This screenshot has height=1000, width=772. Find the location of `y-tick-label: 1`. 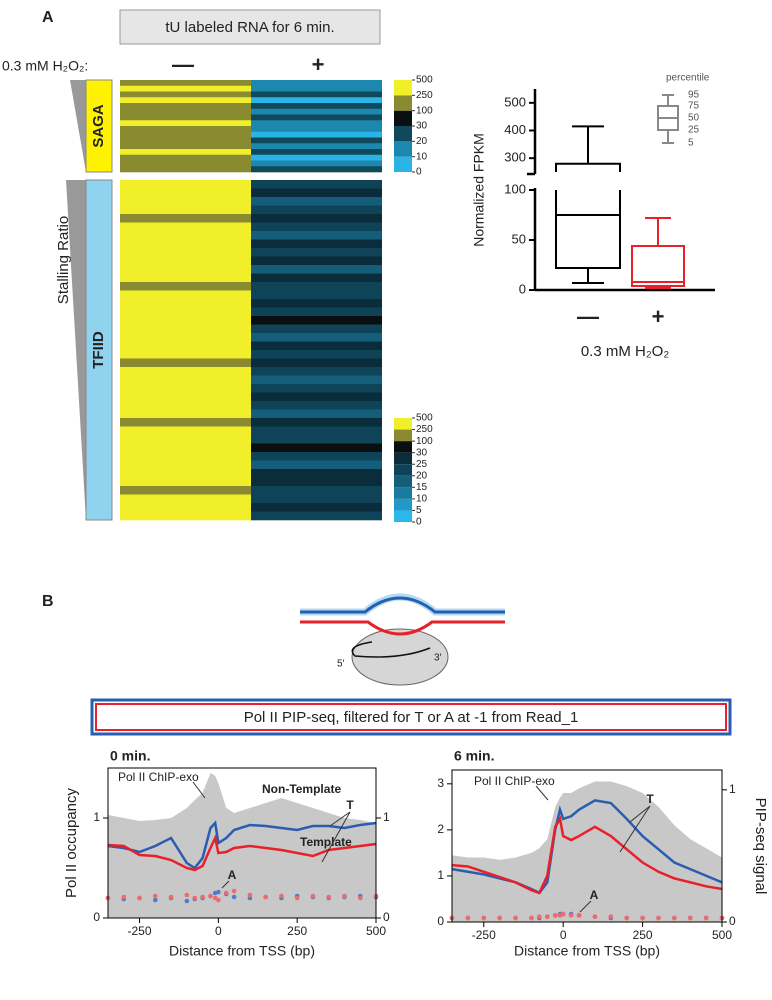

y-tick-label: 1 is located at coordinates (96, 817).